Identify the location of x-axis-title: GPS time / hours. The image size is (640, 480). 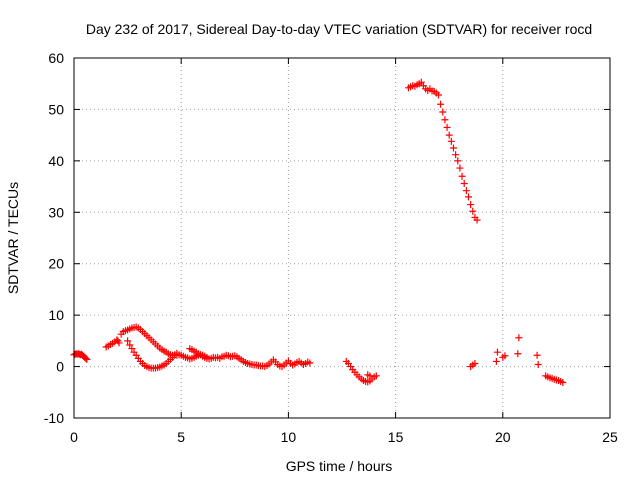
(339, 466).